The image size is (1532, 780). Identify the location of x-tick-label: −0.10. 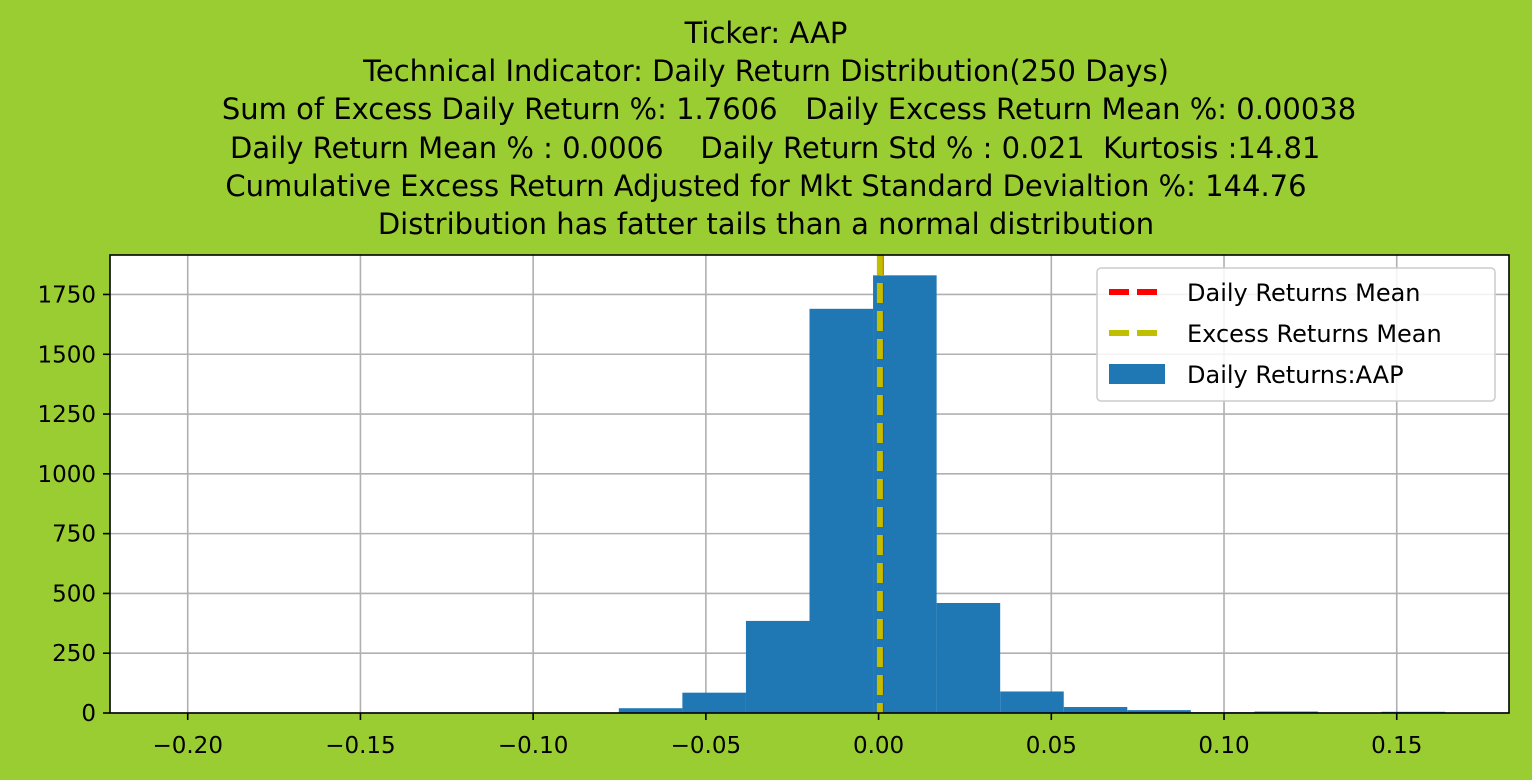
(533, 746).